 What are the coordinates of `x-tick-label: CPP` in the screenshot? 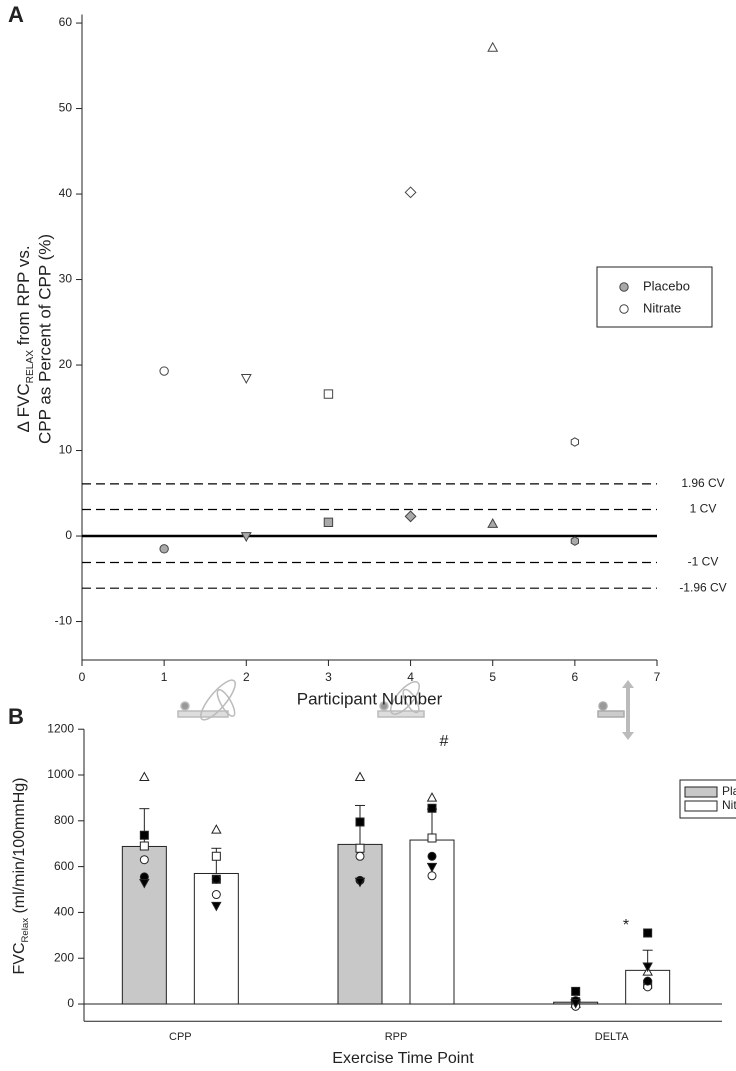 It's located at (180, 1037).